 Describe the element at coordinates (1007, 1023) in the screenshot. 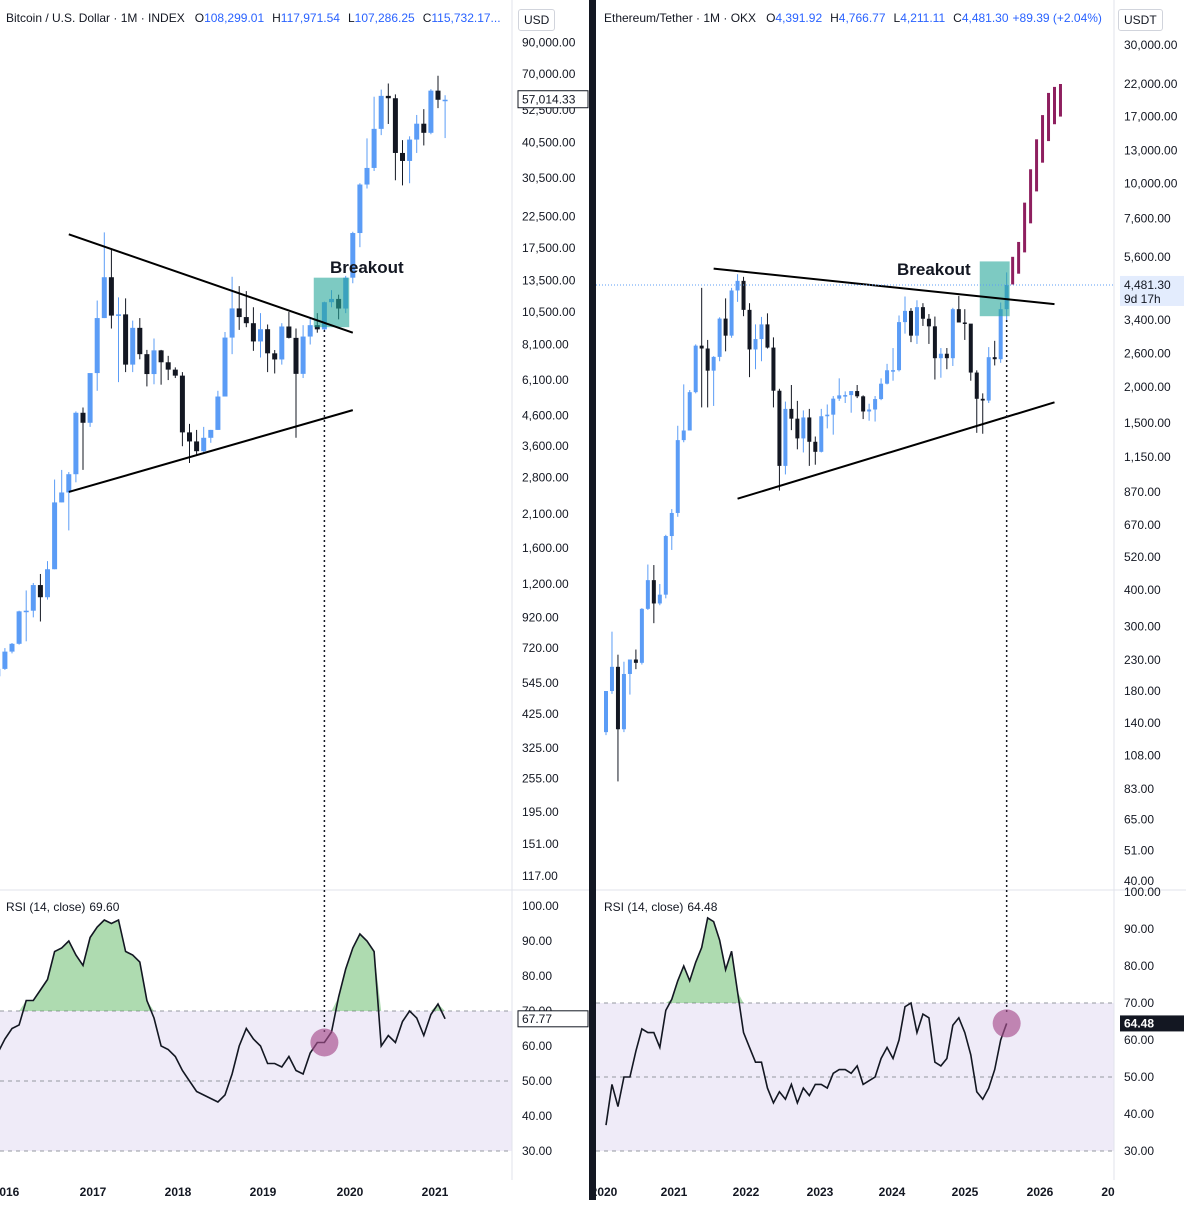

I see `eth-rsi-marker` at that location.